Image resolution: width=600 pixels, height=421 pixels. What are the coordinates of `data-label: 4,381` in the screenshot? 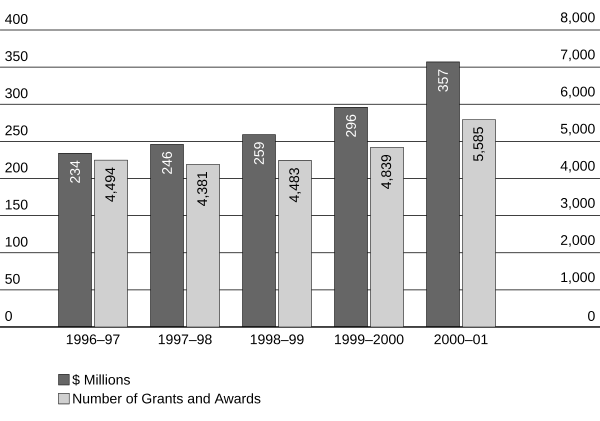 It's located at (203, 189).